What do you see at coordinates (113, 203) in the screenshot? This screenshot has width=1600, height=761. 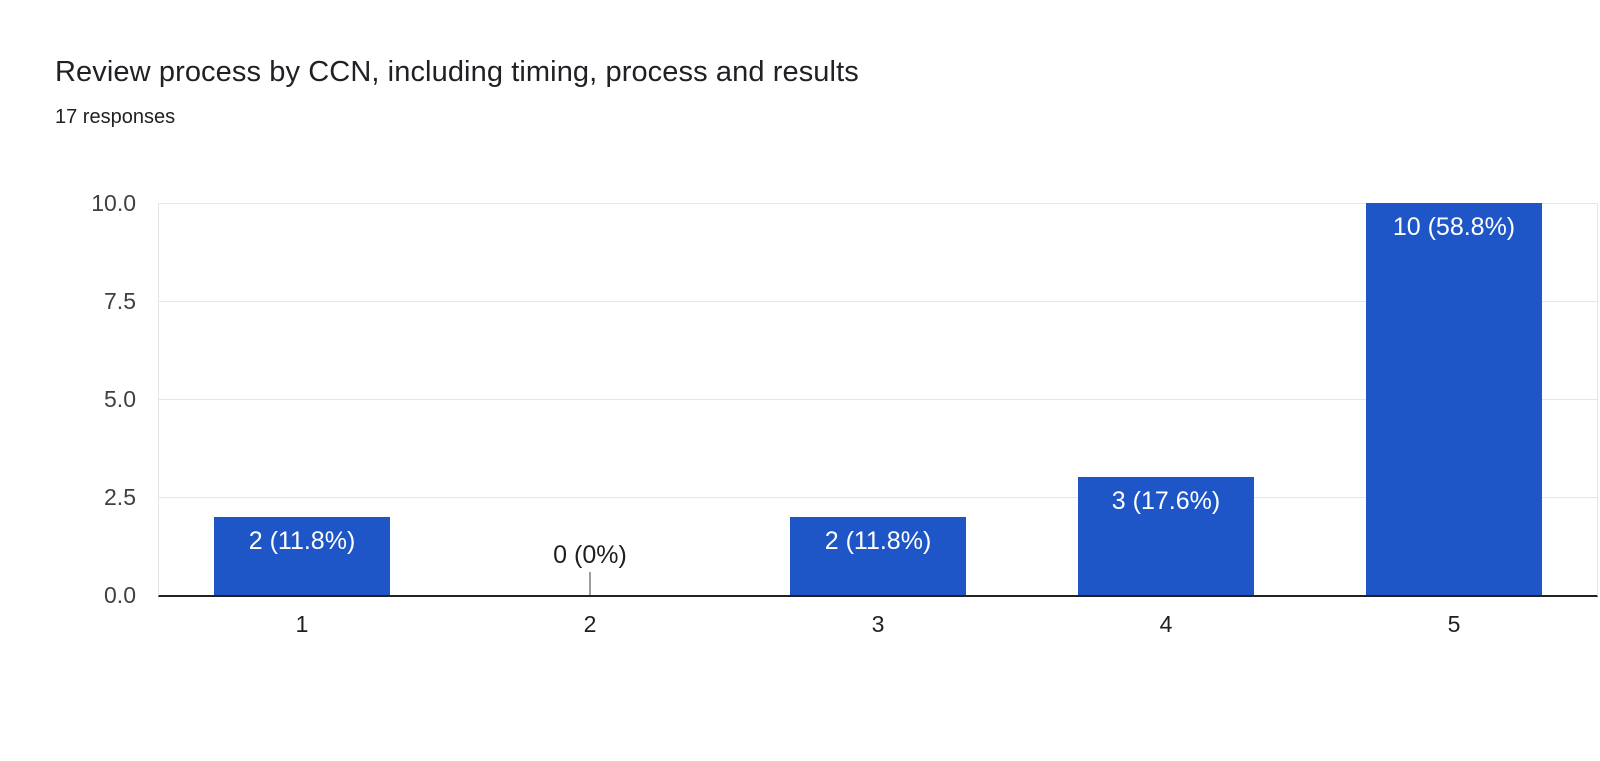 I see `y-axis-tick-label: 10.0` at bounding box center [113, 203].